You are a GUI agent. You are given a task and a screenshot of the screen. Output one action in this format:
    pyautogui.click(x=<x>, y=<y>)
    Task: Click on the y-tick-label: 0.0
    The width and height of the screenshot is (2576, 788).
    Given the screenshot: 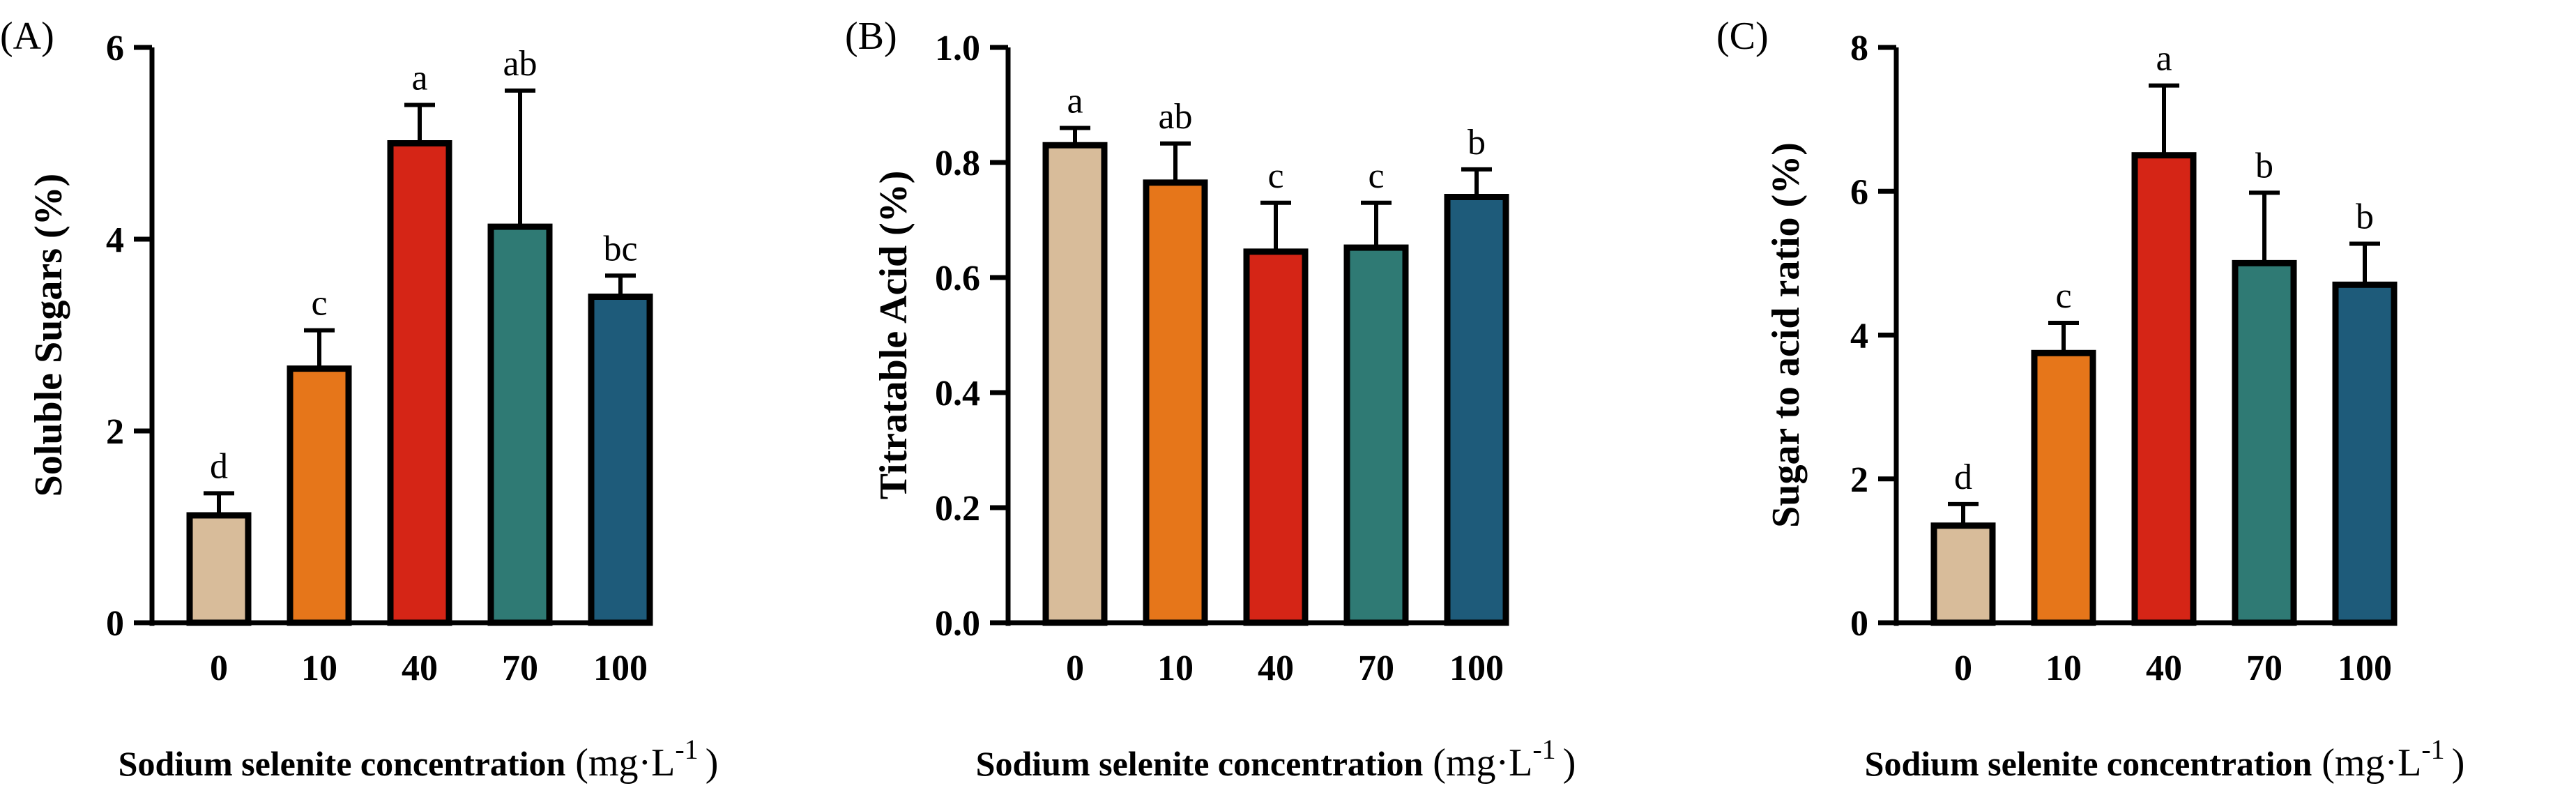 What is the action you would take?
    pyautogui.click(x=958, y=624)
    